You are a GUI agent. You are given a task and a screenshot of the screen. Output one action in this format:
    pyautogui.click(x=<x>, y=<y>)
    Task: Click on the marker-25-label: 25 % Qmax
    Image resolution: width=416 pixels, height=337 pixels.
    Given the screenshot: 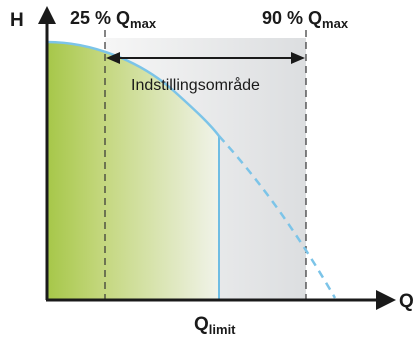 What is the action you would take?
    pyautogui.click(x=113, y=19)
    